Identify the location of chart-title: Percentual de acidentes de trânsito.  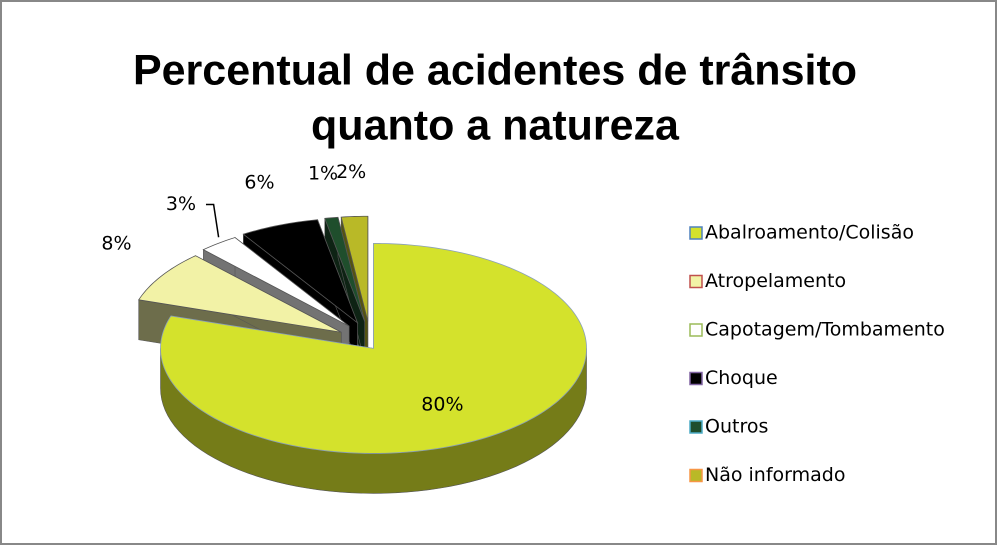
(495, 70).